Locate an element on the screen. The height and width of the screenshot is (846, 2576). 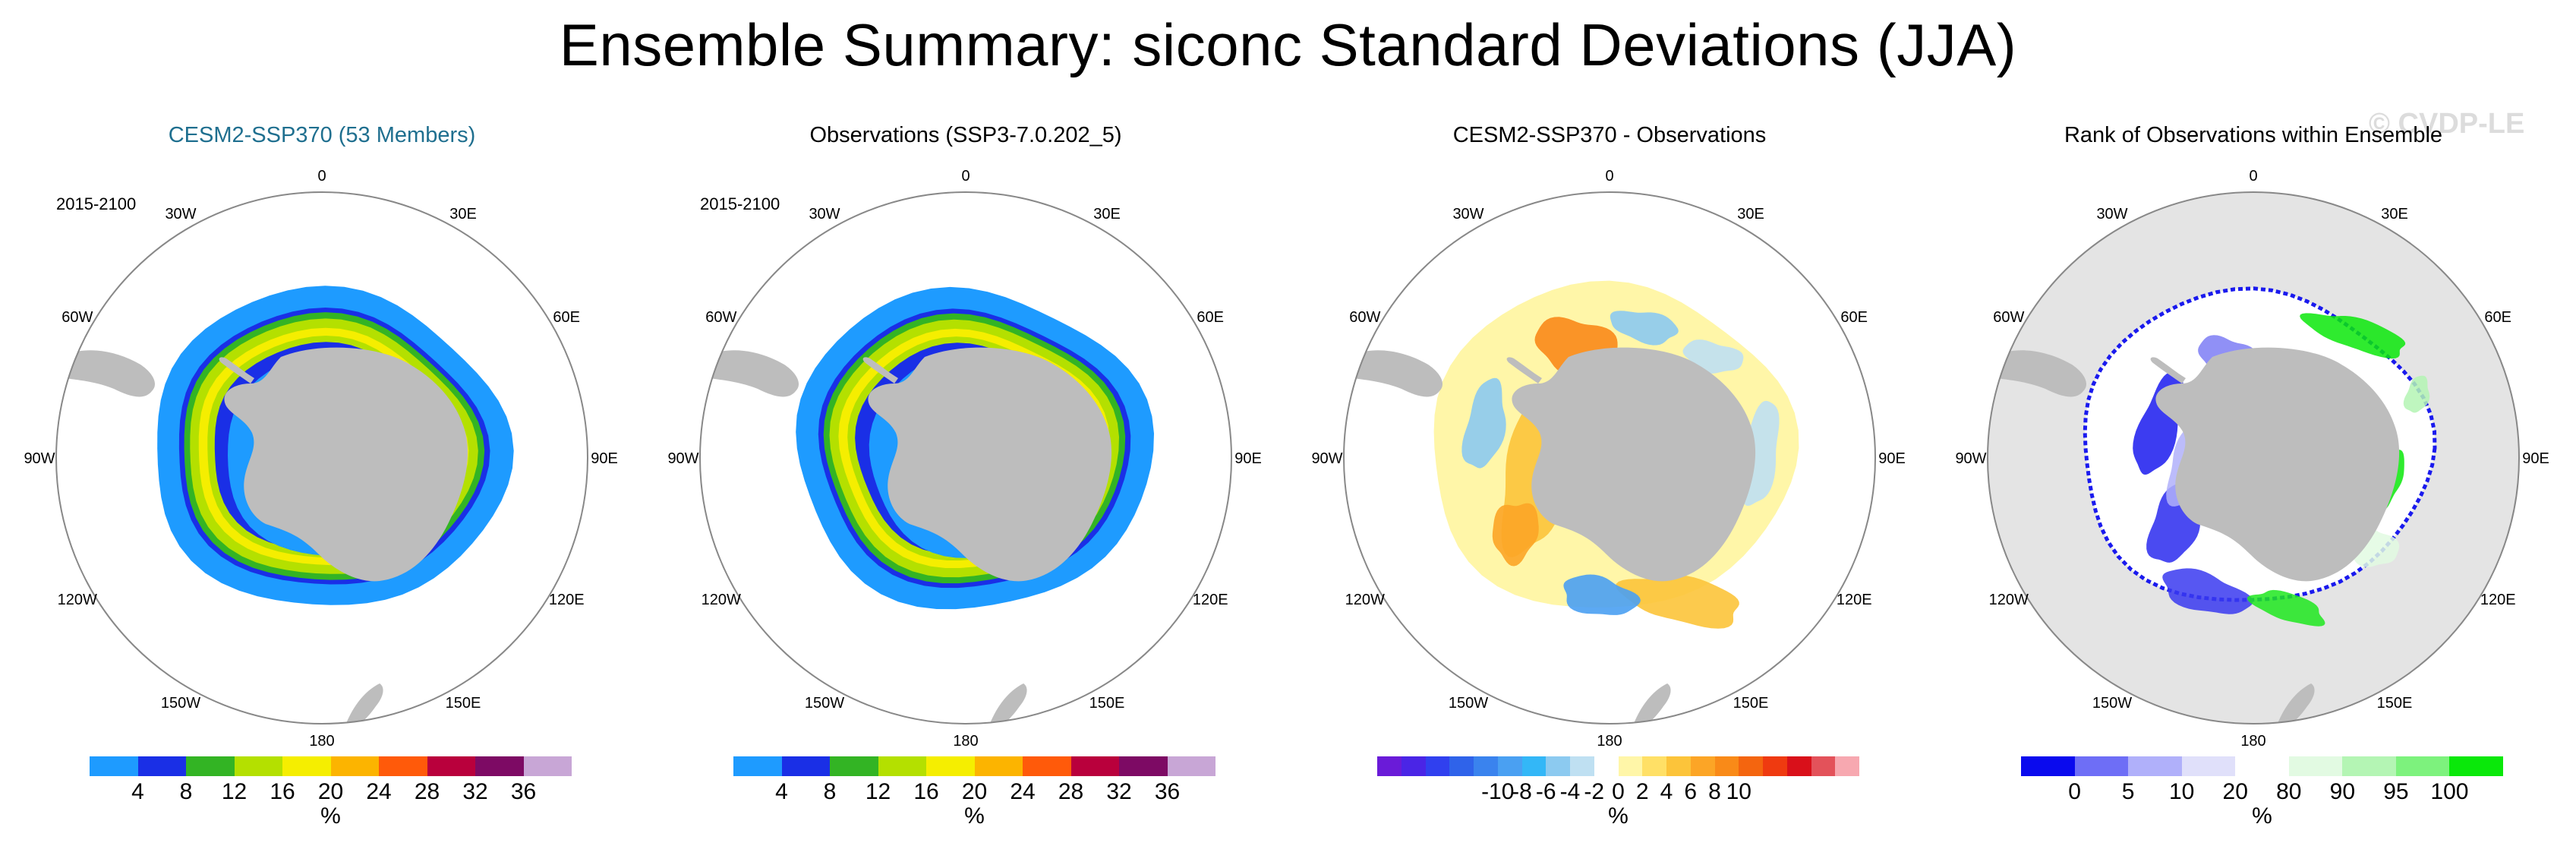
colorbar-tick-label: 90 is located at coordinates (2342, 791).